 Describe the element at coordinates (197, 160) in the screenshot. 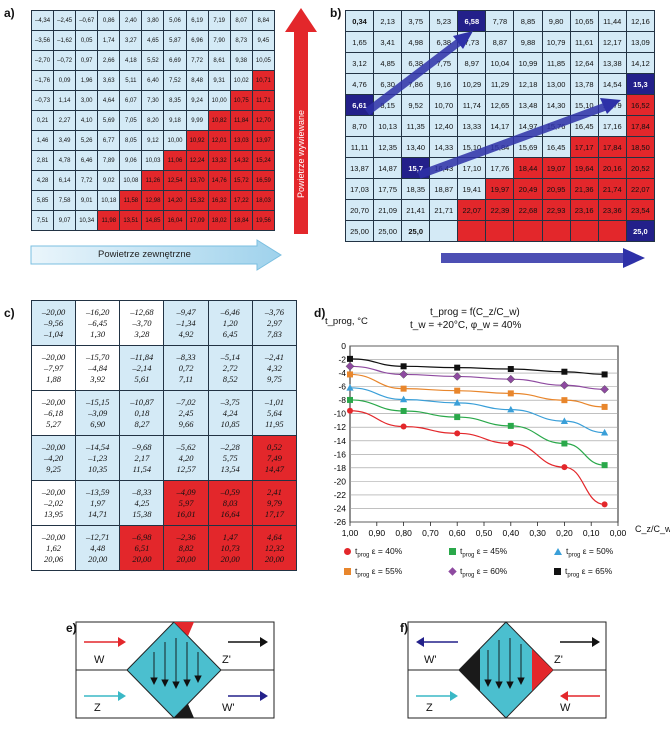

I see `grid-a-cell: 12,24` at that location.